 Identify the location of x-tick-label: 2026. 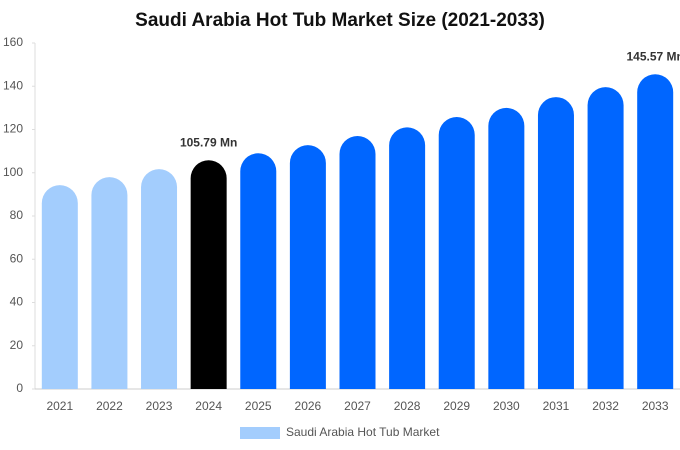
(308, 406).